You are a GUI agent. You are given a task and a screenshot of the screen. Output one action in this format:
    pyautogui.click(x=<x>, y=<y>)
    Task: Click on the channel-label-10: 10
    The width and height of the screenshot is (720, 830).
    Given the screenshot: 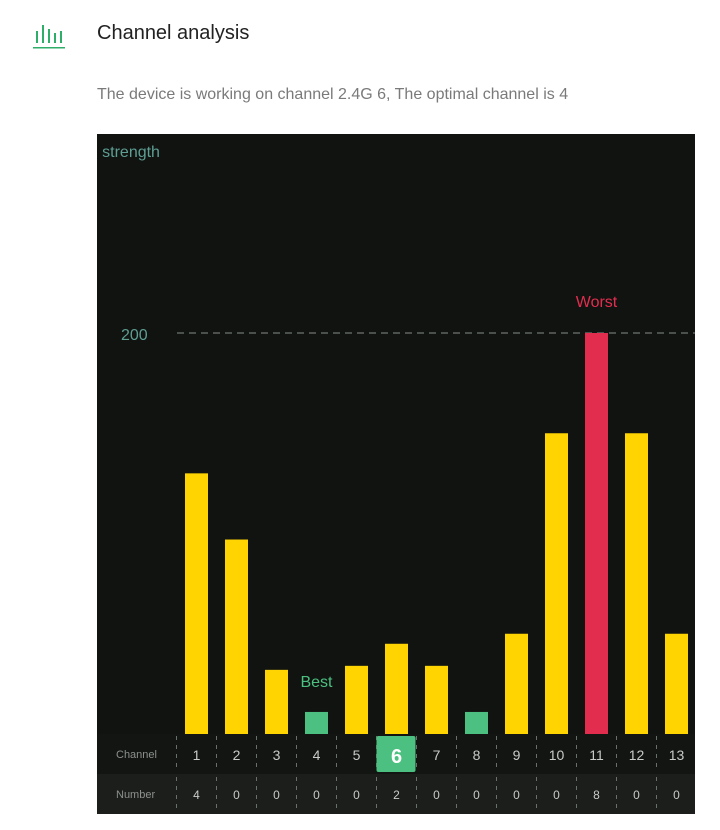 What is the action you would take?
    pyautogui.click(x=557, y=755)
    